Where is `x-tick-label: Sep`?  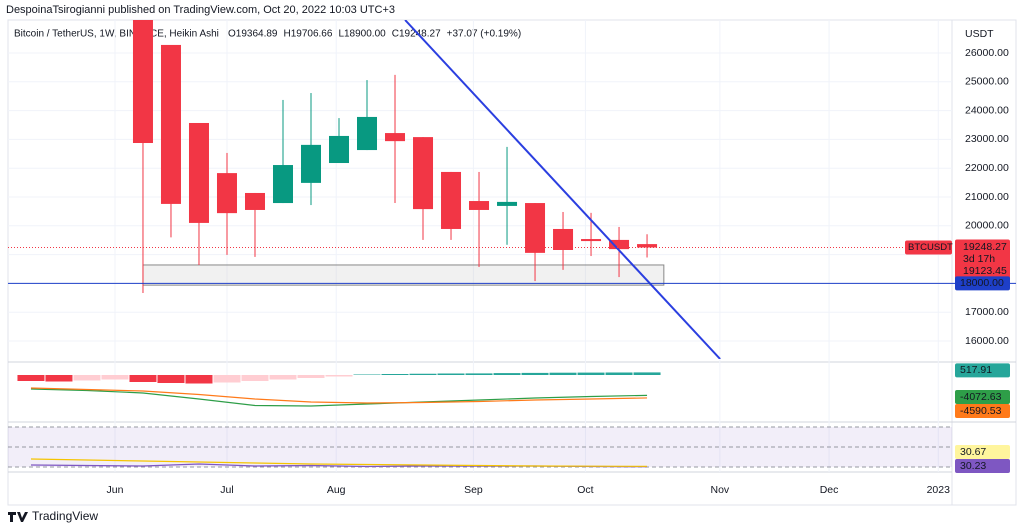
x-tick-label: Sep is located at coordinates (473, 490).